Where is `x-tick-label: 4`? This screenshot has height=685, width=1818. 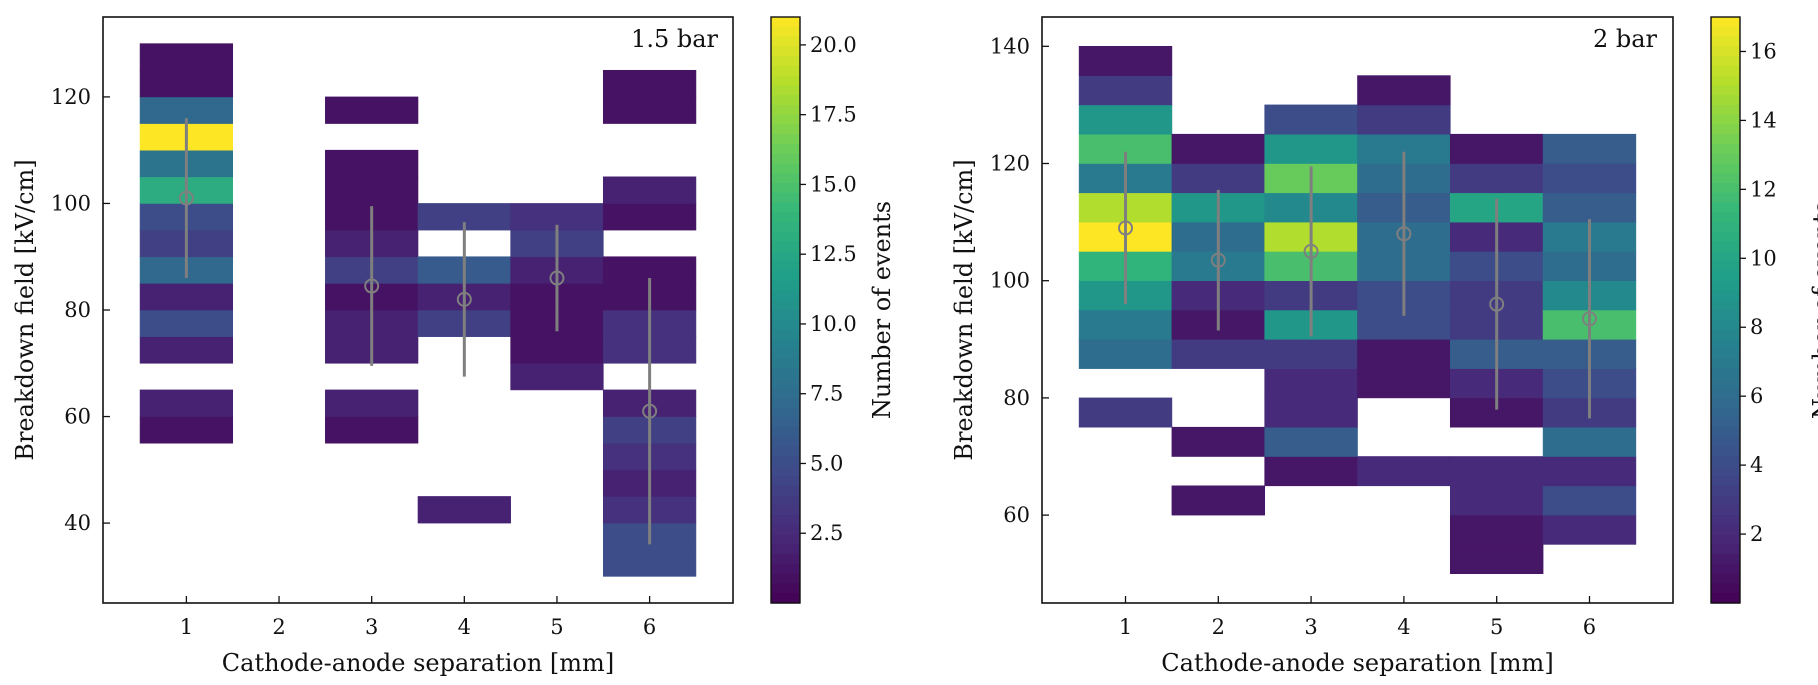 x-tick-label: 4 is located at coordinates (464, 627).